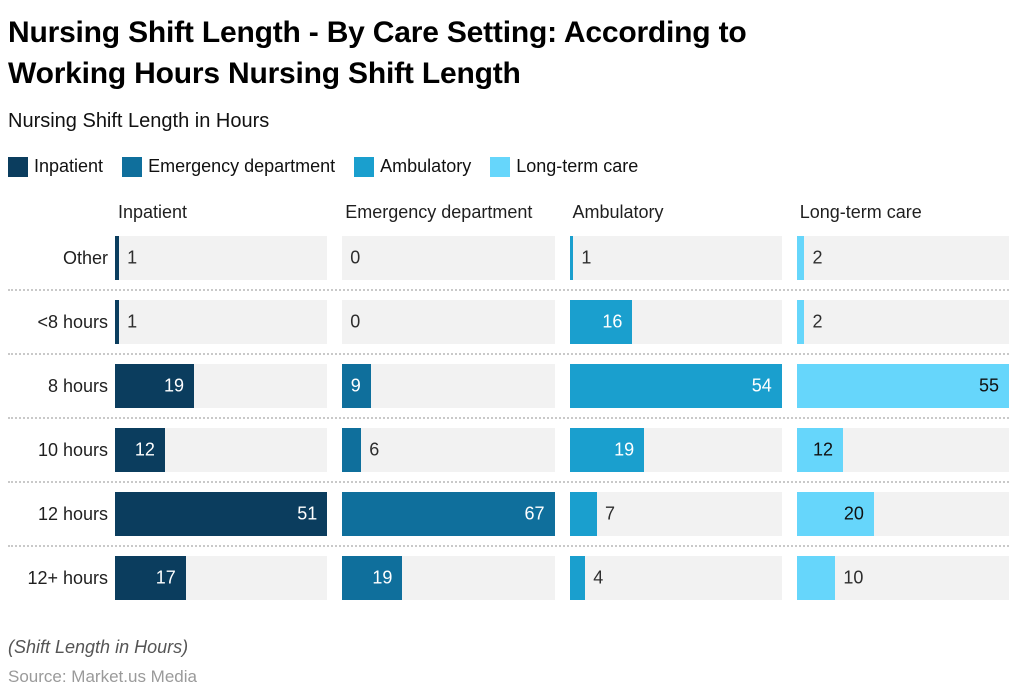 This screenshot has width=1023, height=697. What do you see at coordinates (902, 322) in the screenshot?
I see `bar-track: 2` at bounding box center [902, 322].